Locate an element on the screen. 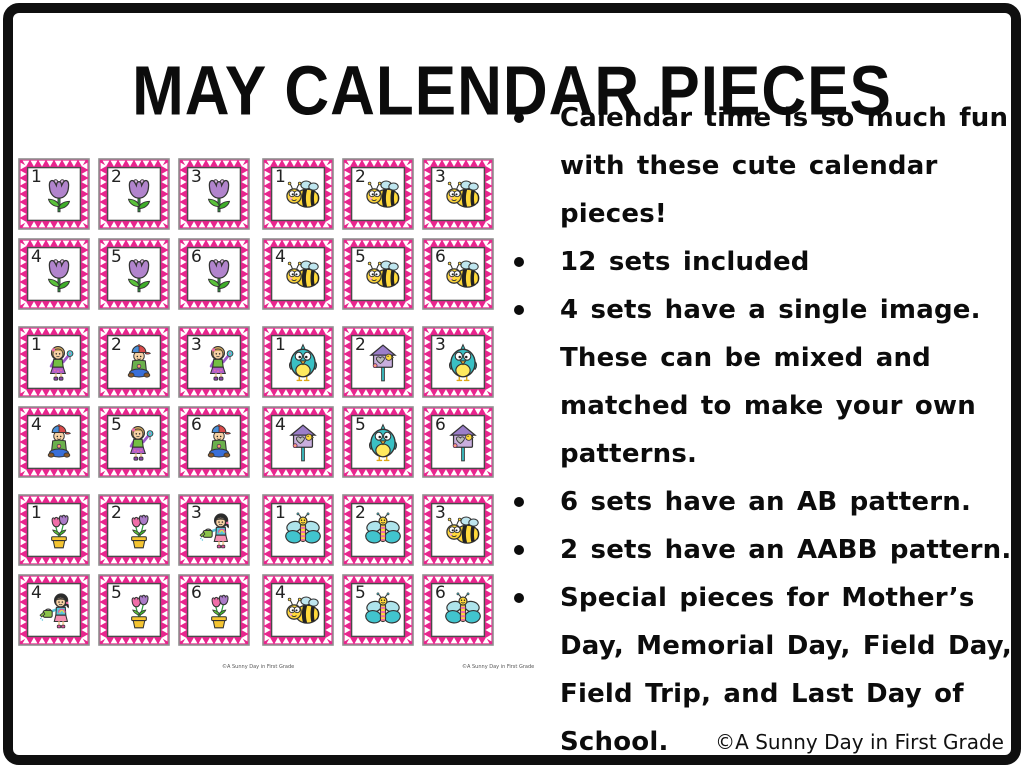 The image size is (1024, 768). feature-item: 6 sets have an AB pattern. is located at coordinates (760, 502).